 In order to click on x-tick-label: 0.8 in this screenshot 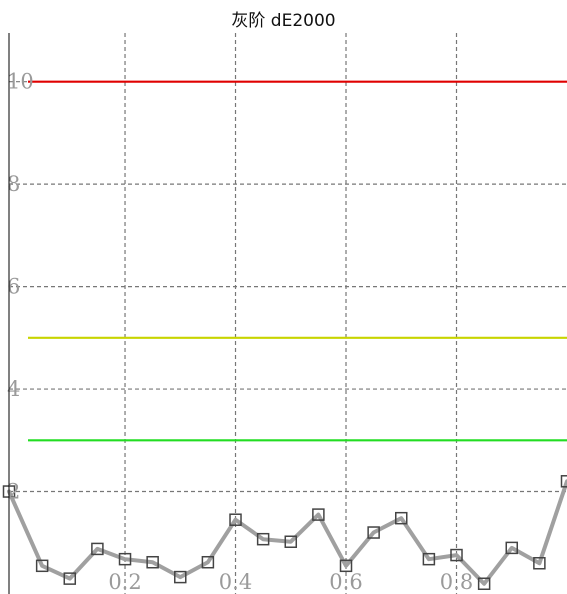, I will do `click(456, 582)`.